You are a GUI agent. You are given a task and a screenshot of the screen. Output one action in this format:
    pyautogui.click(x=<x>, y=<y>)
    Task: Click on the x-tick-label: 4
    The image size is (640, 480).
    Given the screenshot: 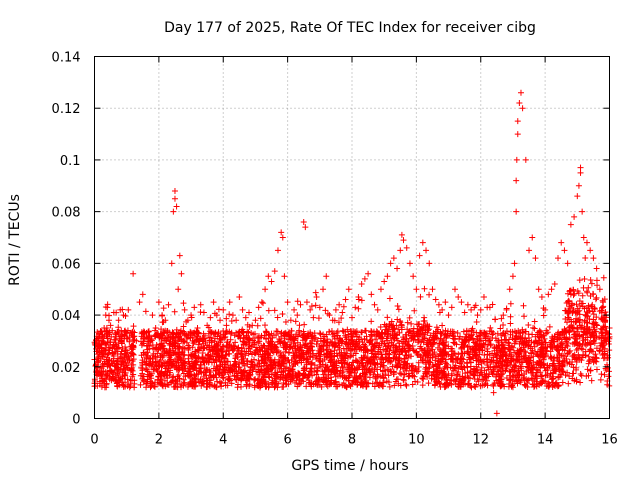 What is the action you would take?
    pyautogui.click(x=223, y=440)
    